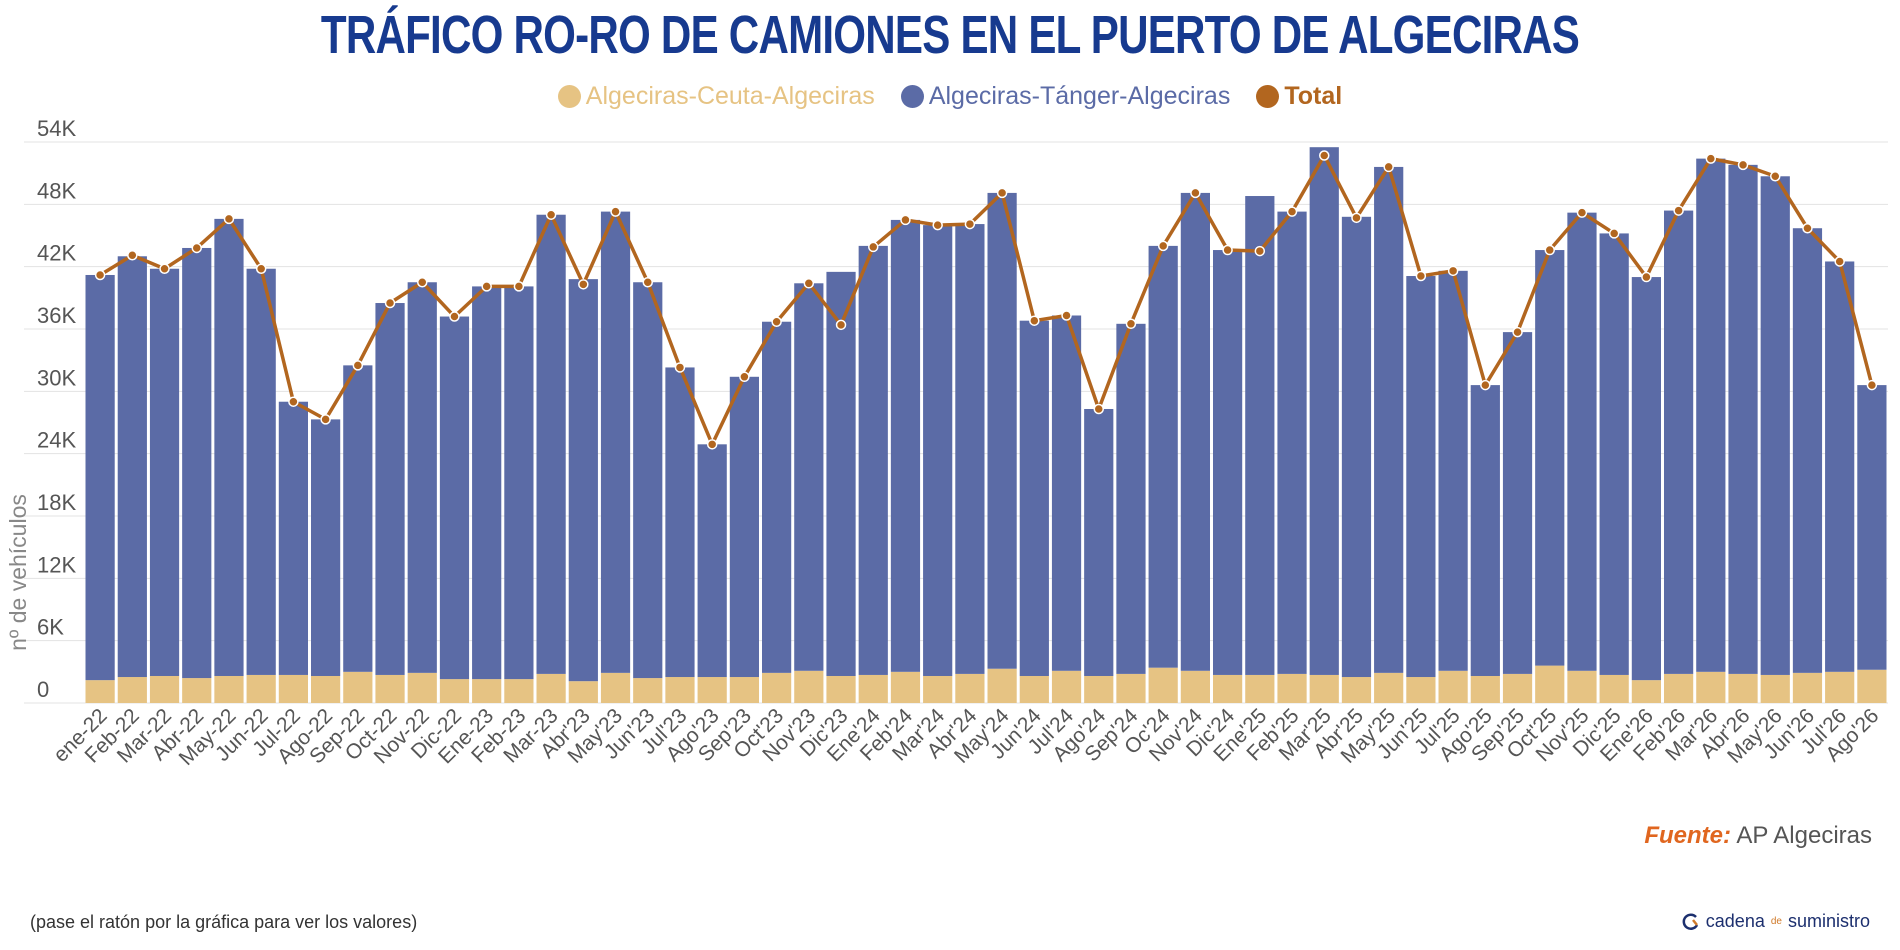  I want to click on legend-item-tanger: Algeciras-Tánger-Algeciras, so click(1065, 96).